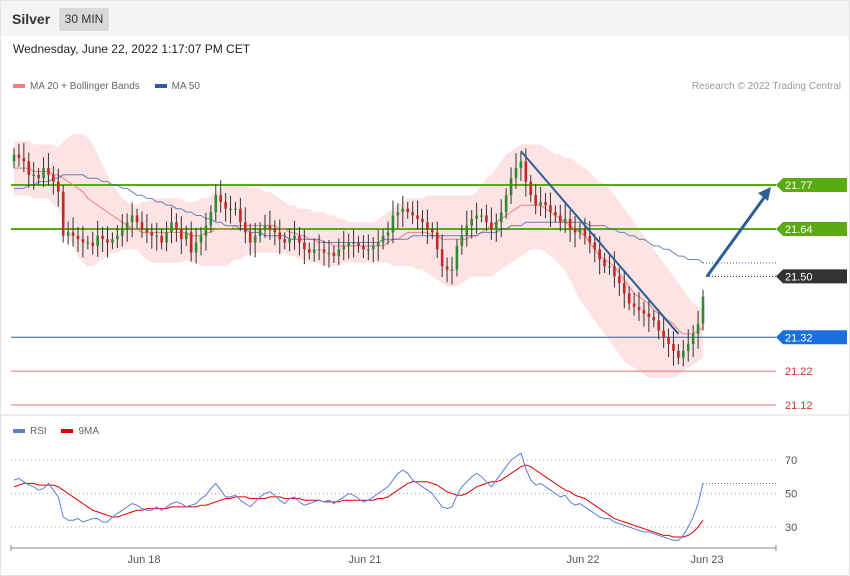 The width and height of the screenshot is (850, 576). I want to click on rsi-legend: RSI 9MA, so click(62, 431).